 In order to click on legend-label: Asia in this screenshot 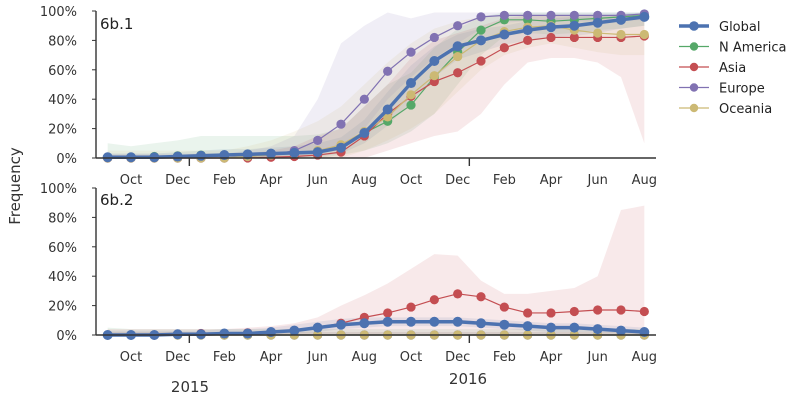, I will do `click(732, 68)`.